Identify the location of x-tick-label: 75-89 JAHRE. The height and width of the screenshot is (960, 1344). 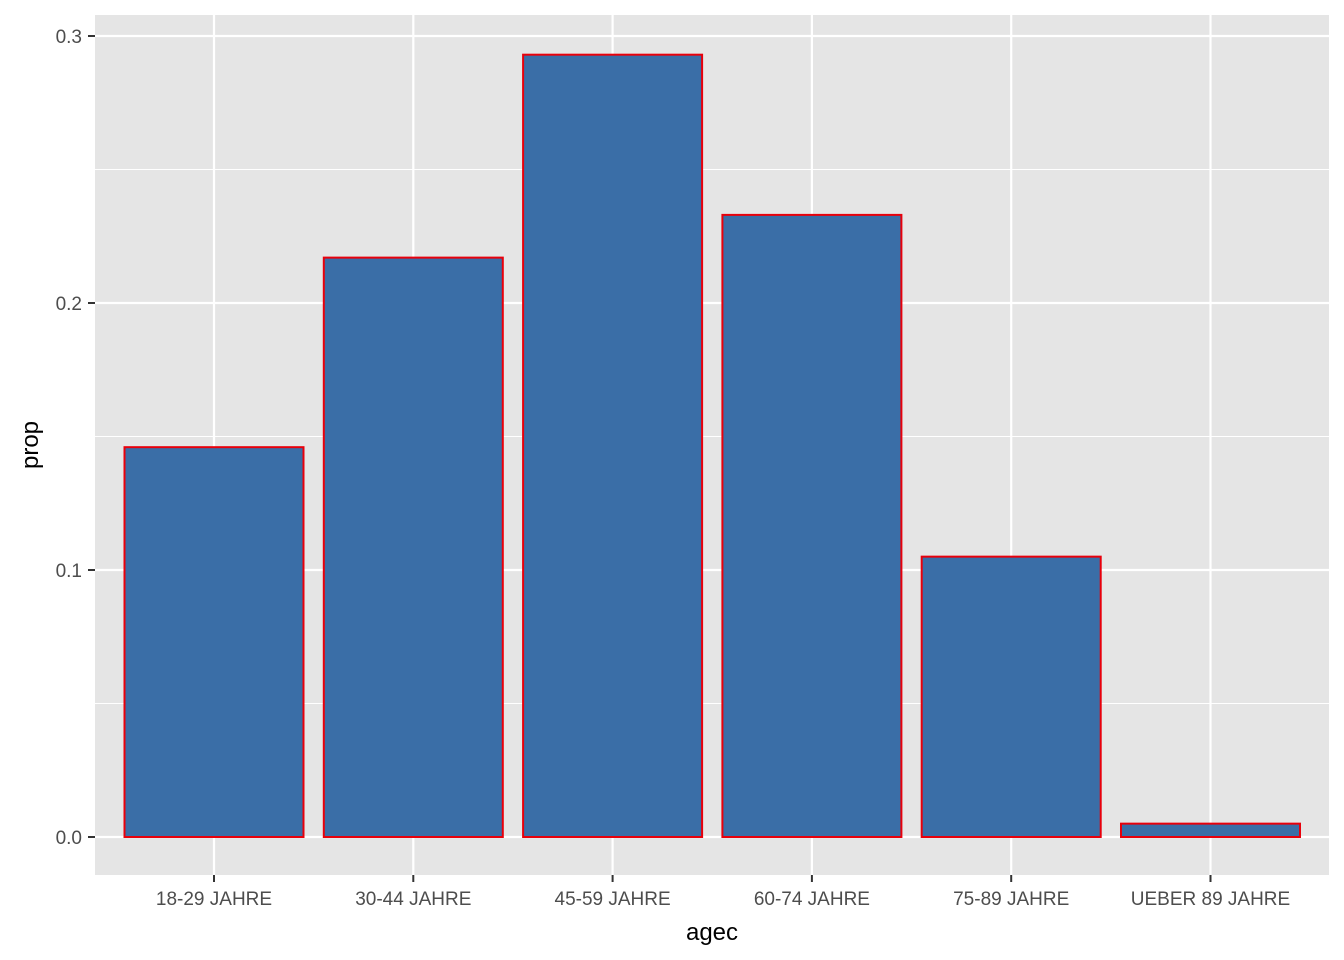
(1011, 899).